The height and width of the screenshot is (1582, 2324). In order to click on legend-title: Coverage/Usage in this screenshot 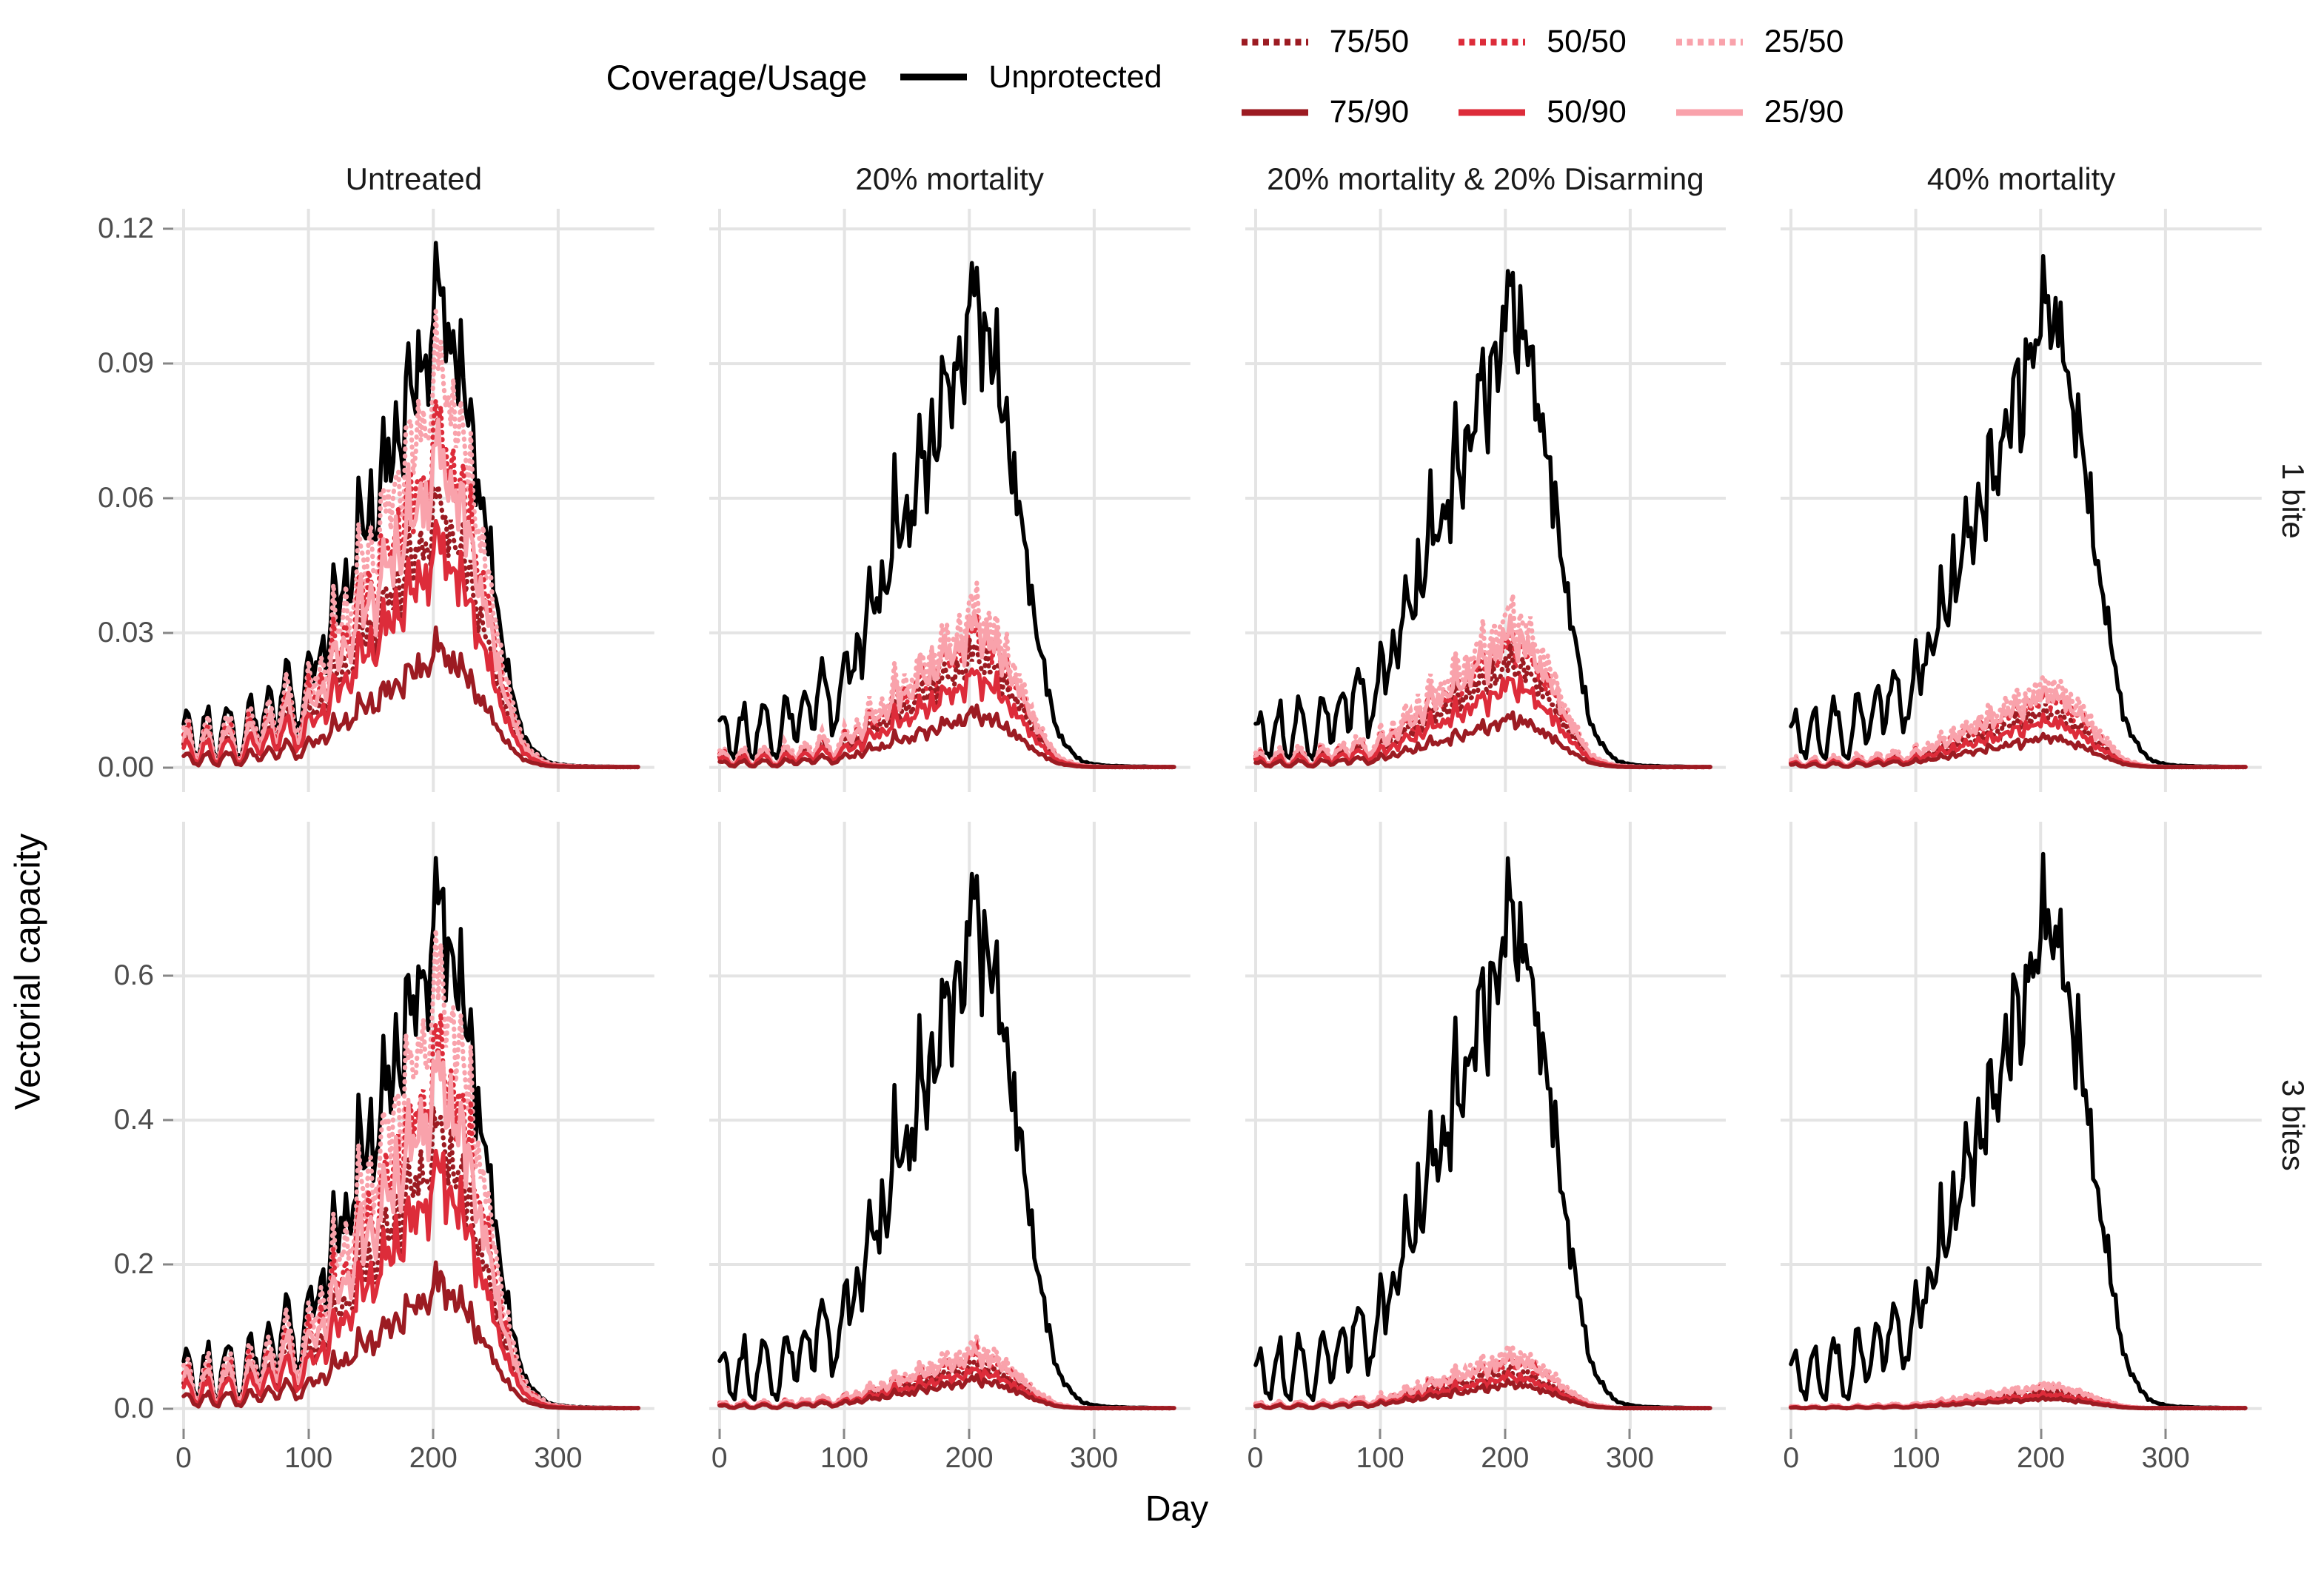, I will do `click(737, 77)`.